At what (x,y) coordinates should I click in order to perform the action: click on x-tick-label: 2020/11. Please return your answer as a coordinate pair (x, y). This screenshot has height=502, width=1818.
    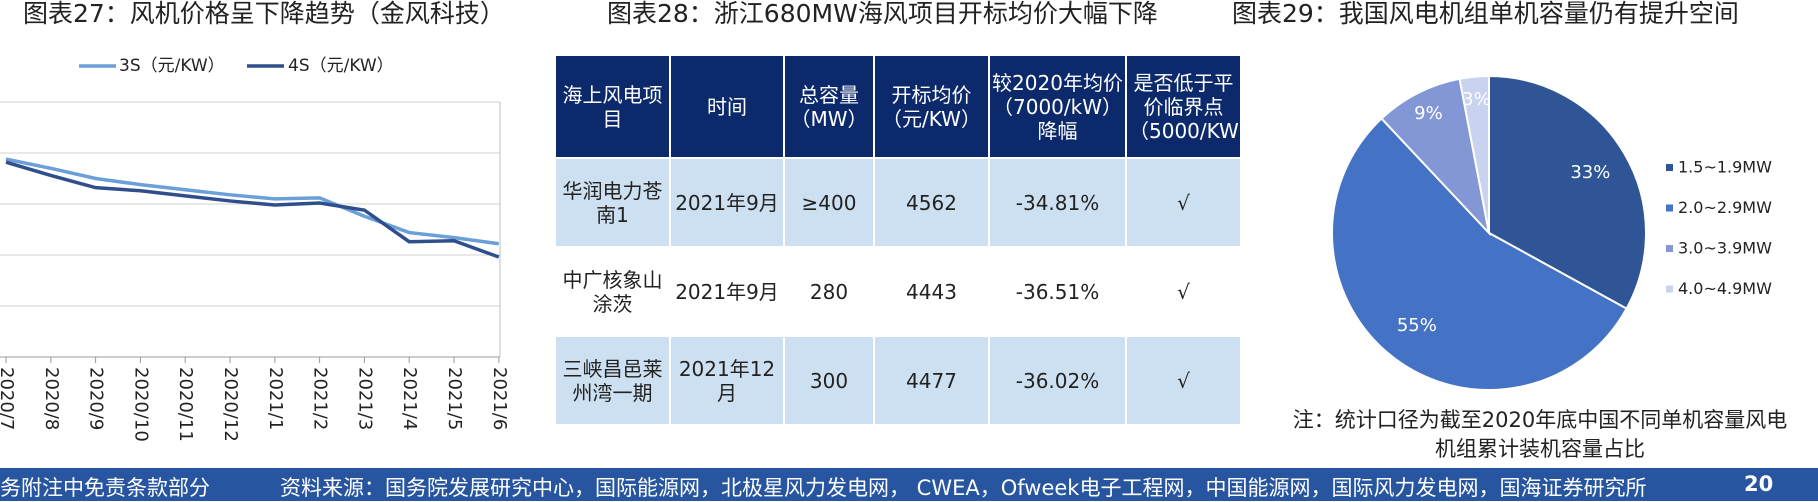
    Looking at the image, I should click on (185, 404).